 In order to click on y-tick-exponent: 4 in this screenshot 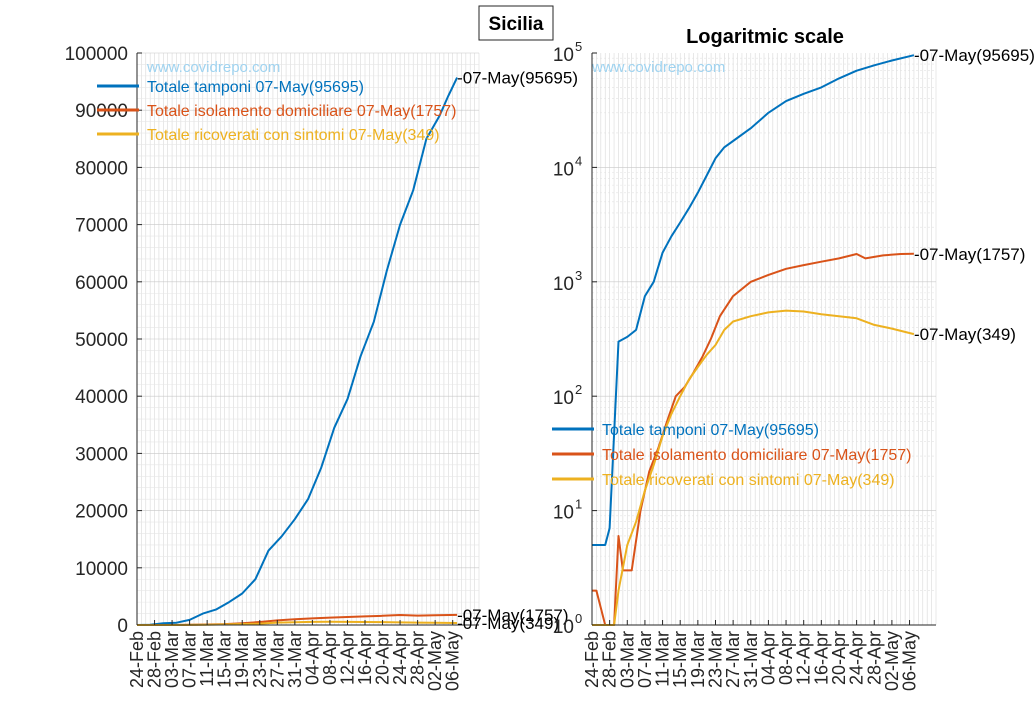, I will do `click(578, 160)`.